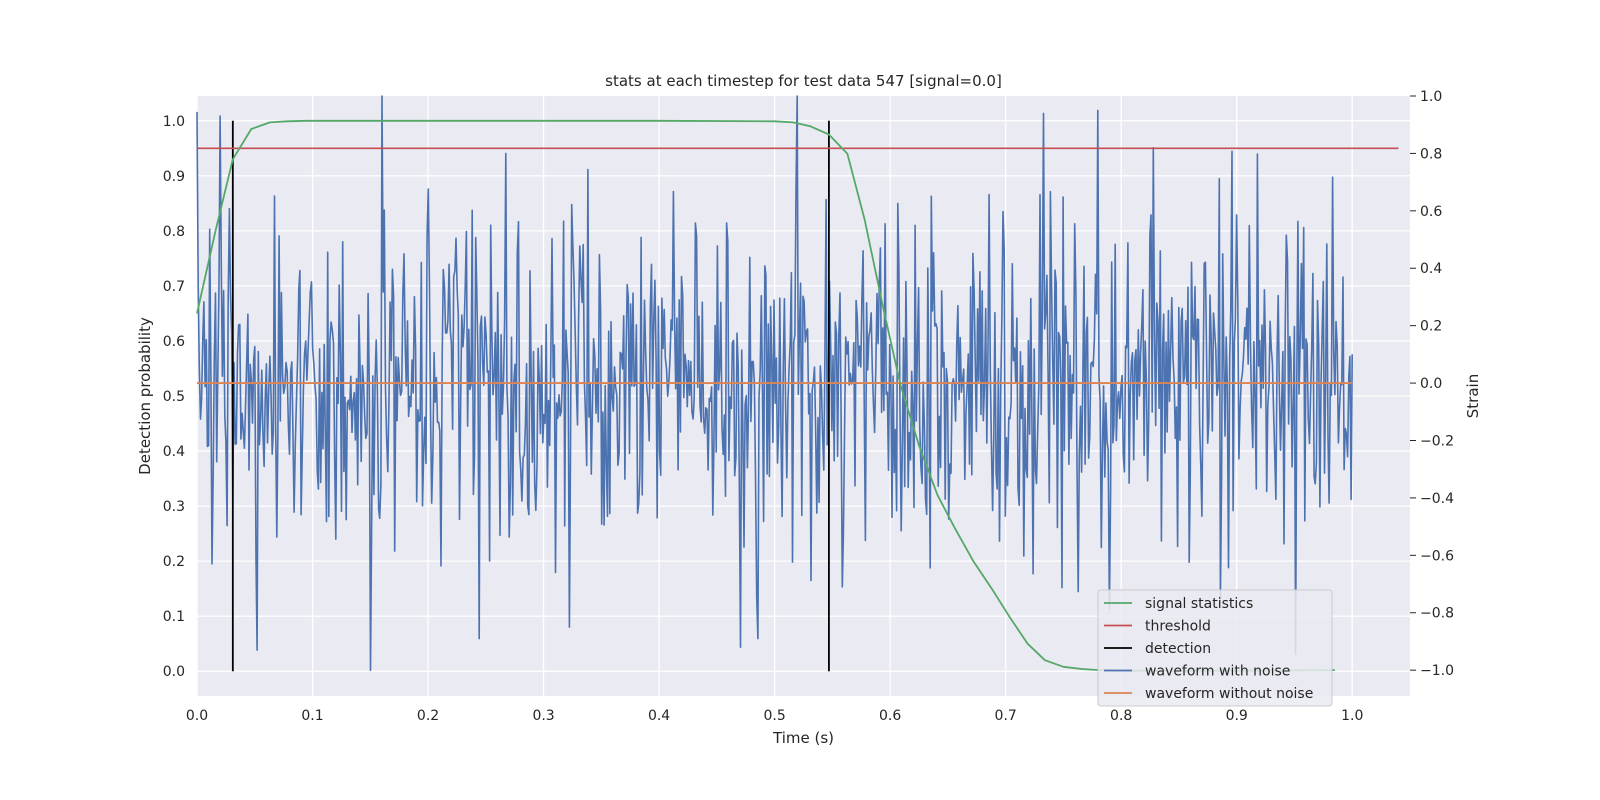 The height and width of the screenshot is (800, 1600). I want to click on x-tick-label: 0.9, so click(1237, 716).